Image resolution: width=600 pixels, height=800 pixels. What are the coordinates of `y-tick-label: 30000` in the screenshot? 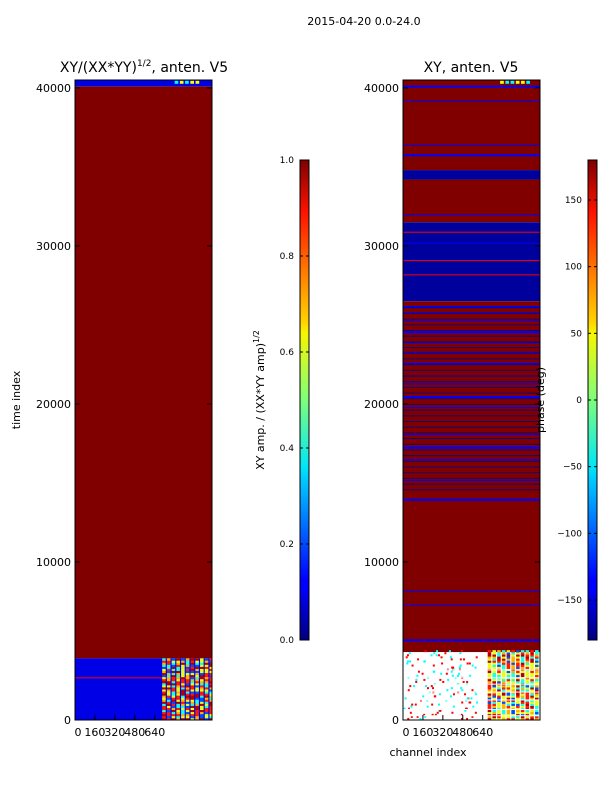 It's located at (53, 246).